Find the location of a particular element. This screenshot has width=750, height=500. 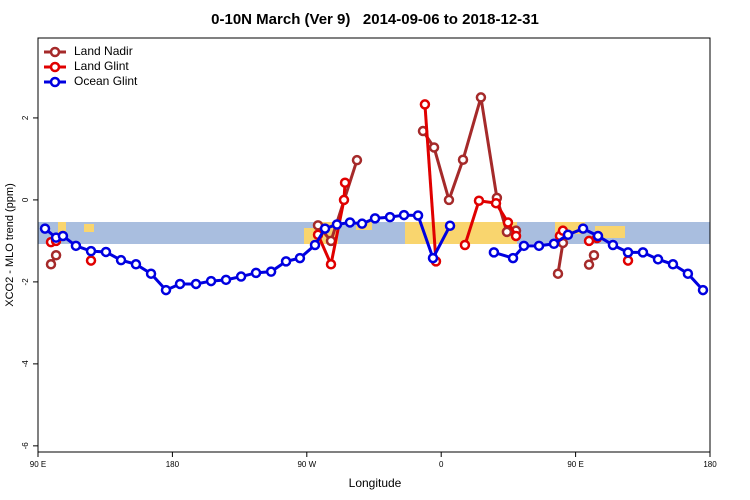

y-tick-label: 2 is located at coordinates (25, 117).